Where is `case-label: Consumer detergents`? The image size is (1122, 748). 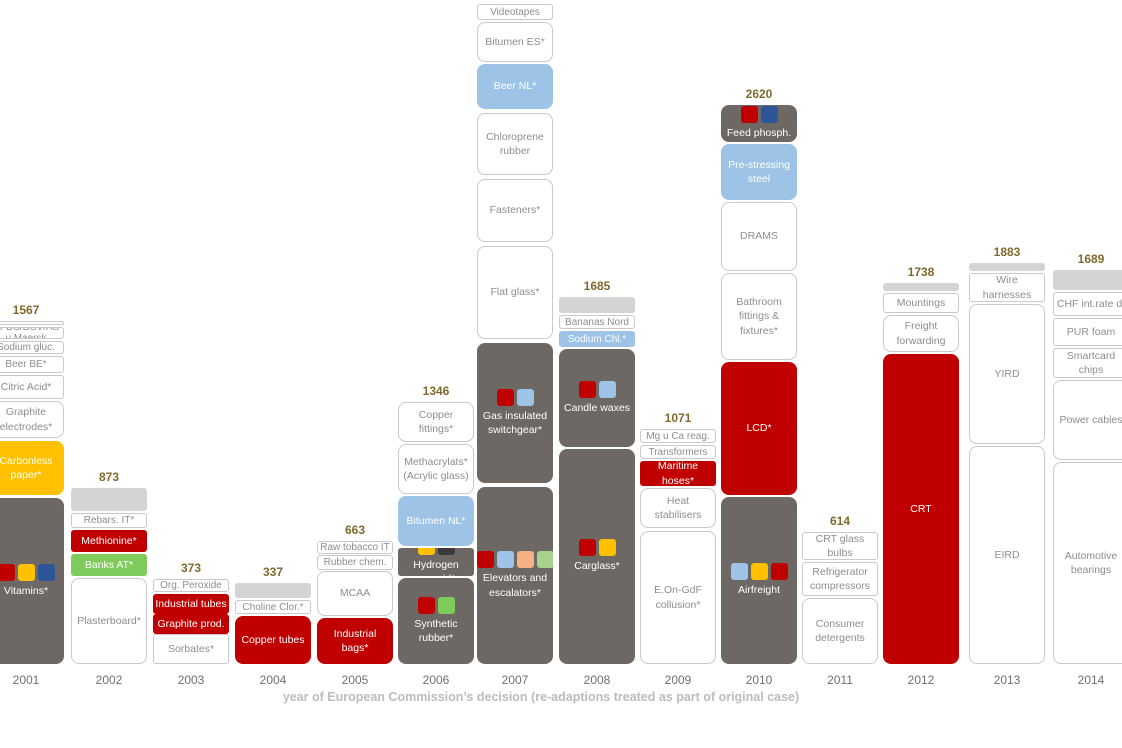
case-label: Consumer detergents is located at coordinates (840, 630).